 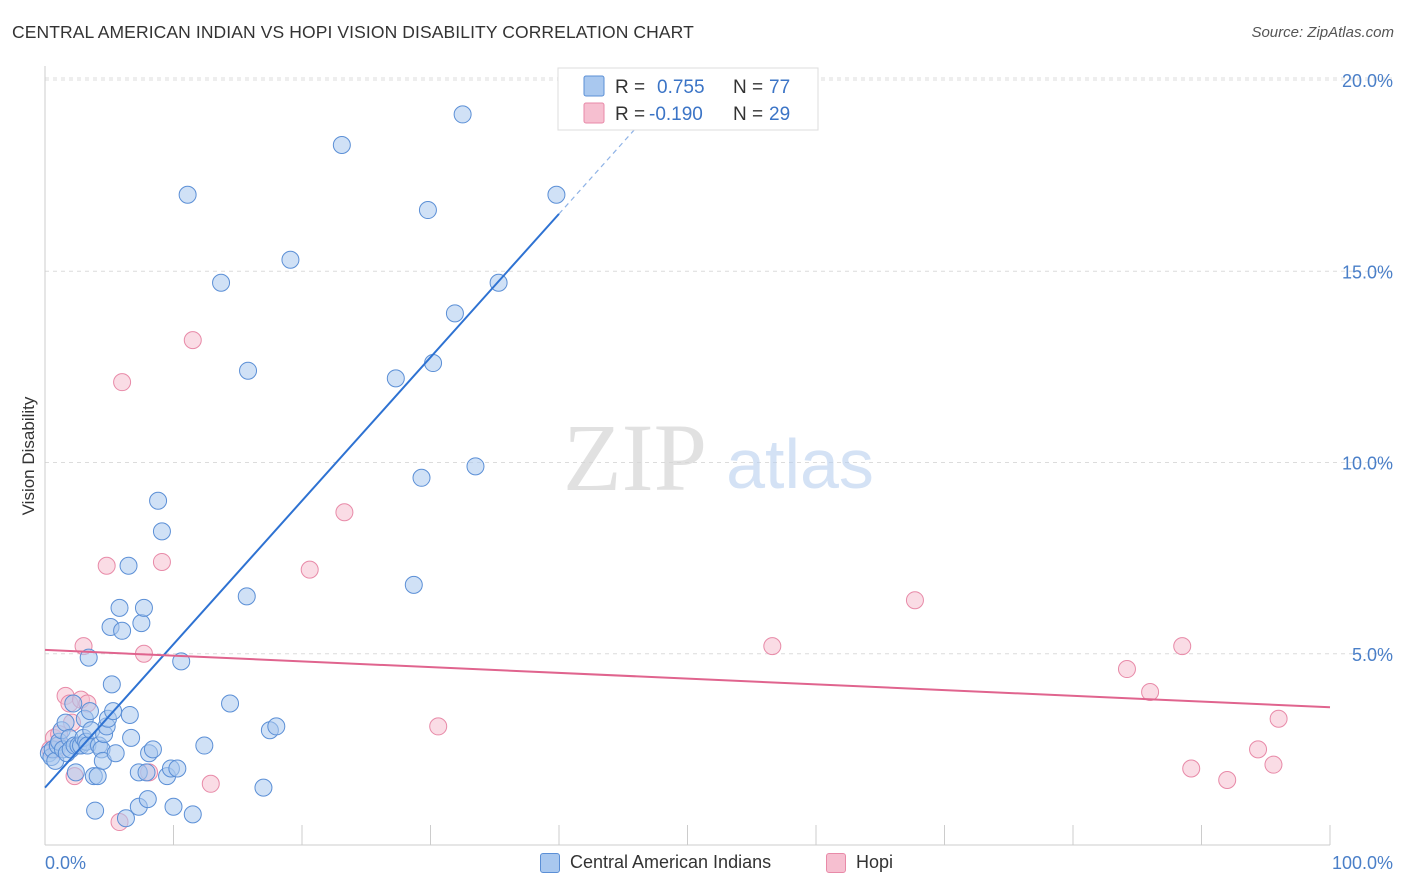 What do you see at coordinates (671, 862) in the screenshot?
I see `legend-label-central-american-indians: Central American Indians` at bounding box center [671, 862].